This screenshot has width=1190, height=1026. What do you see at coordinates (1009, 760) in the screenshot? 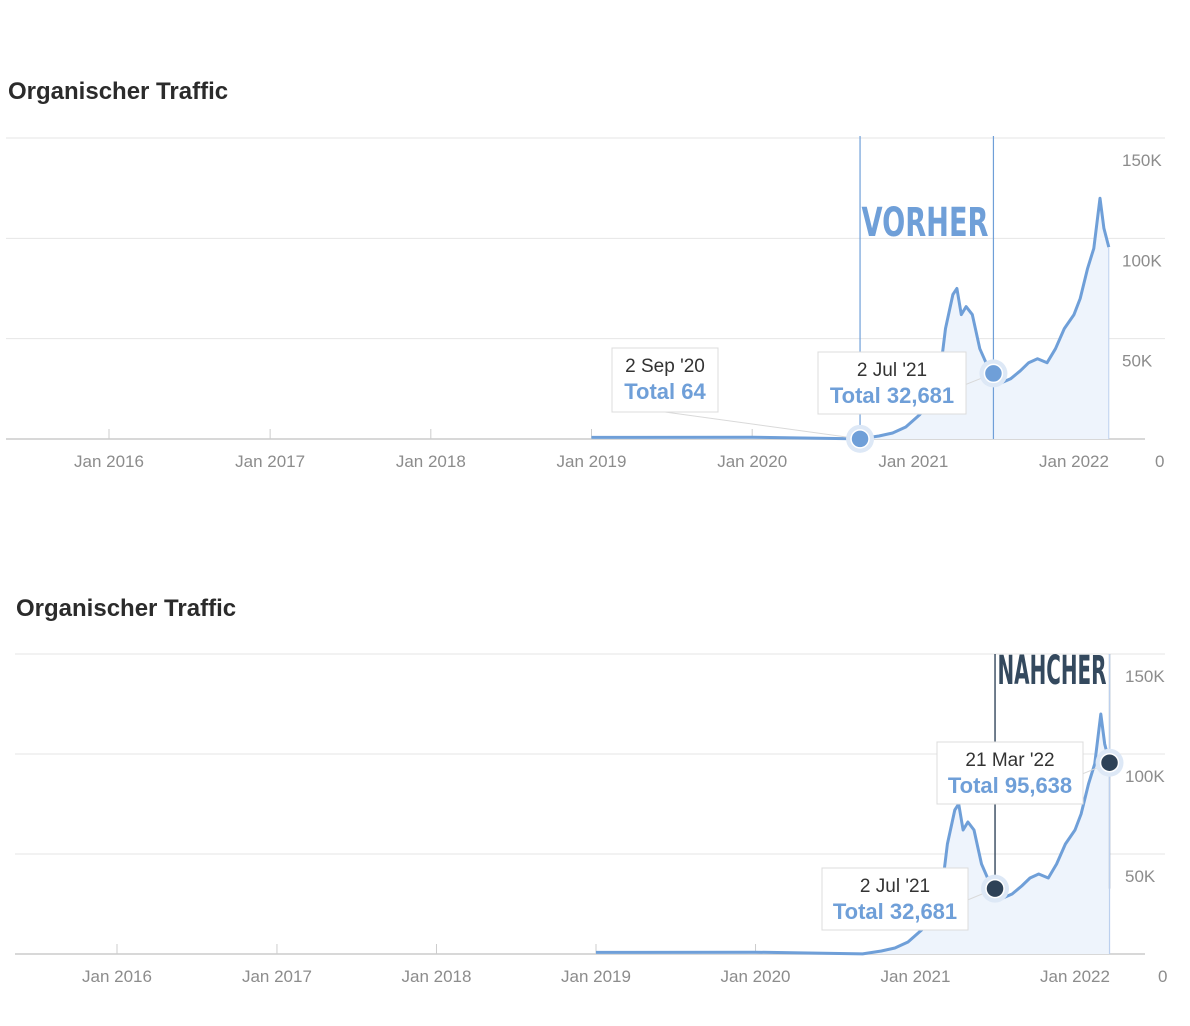
I see `tooltip-date: 21 Mar '22` at bounding box center [1009, 760].